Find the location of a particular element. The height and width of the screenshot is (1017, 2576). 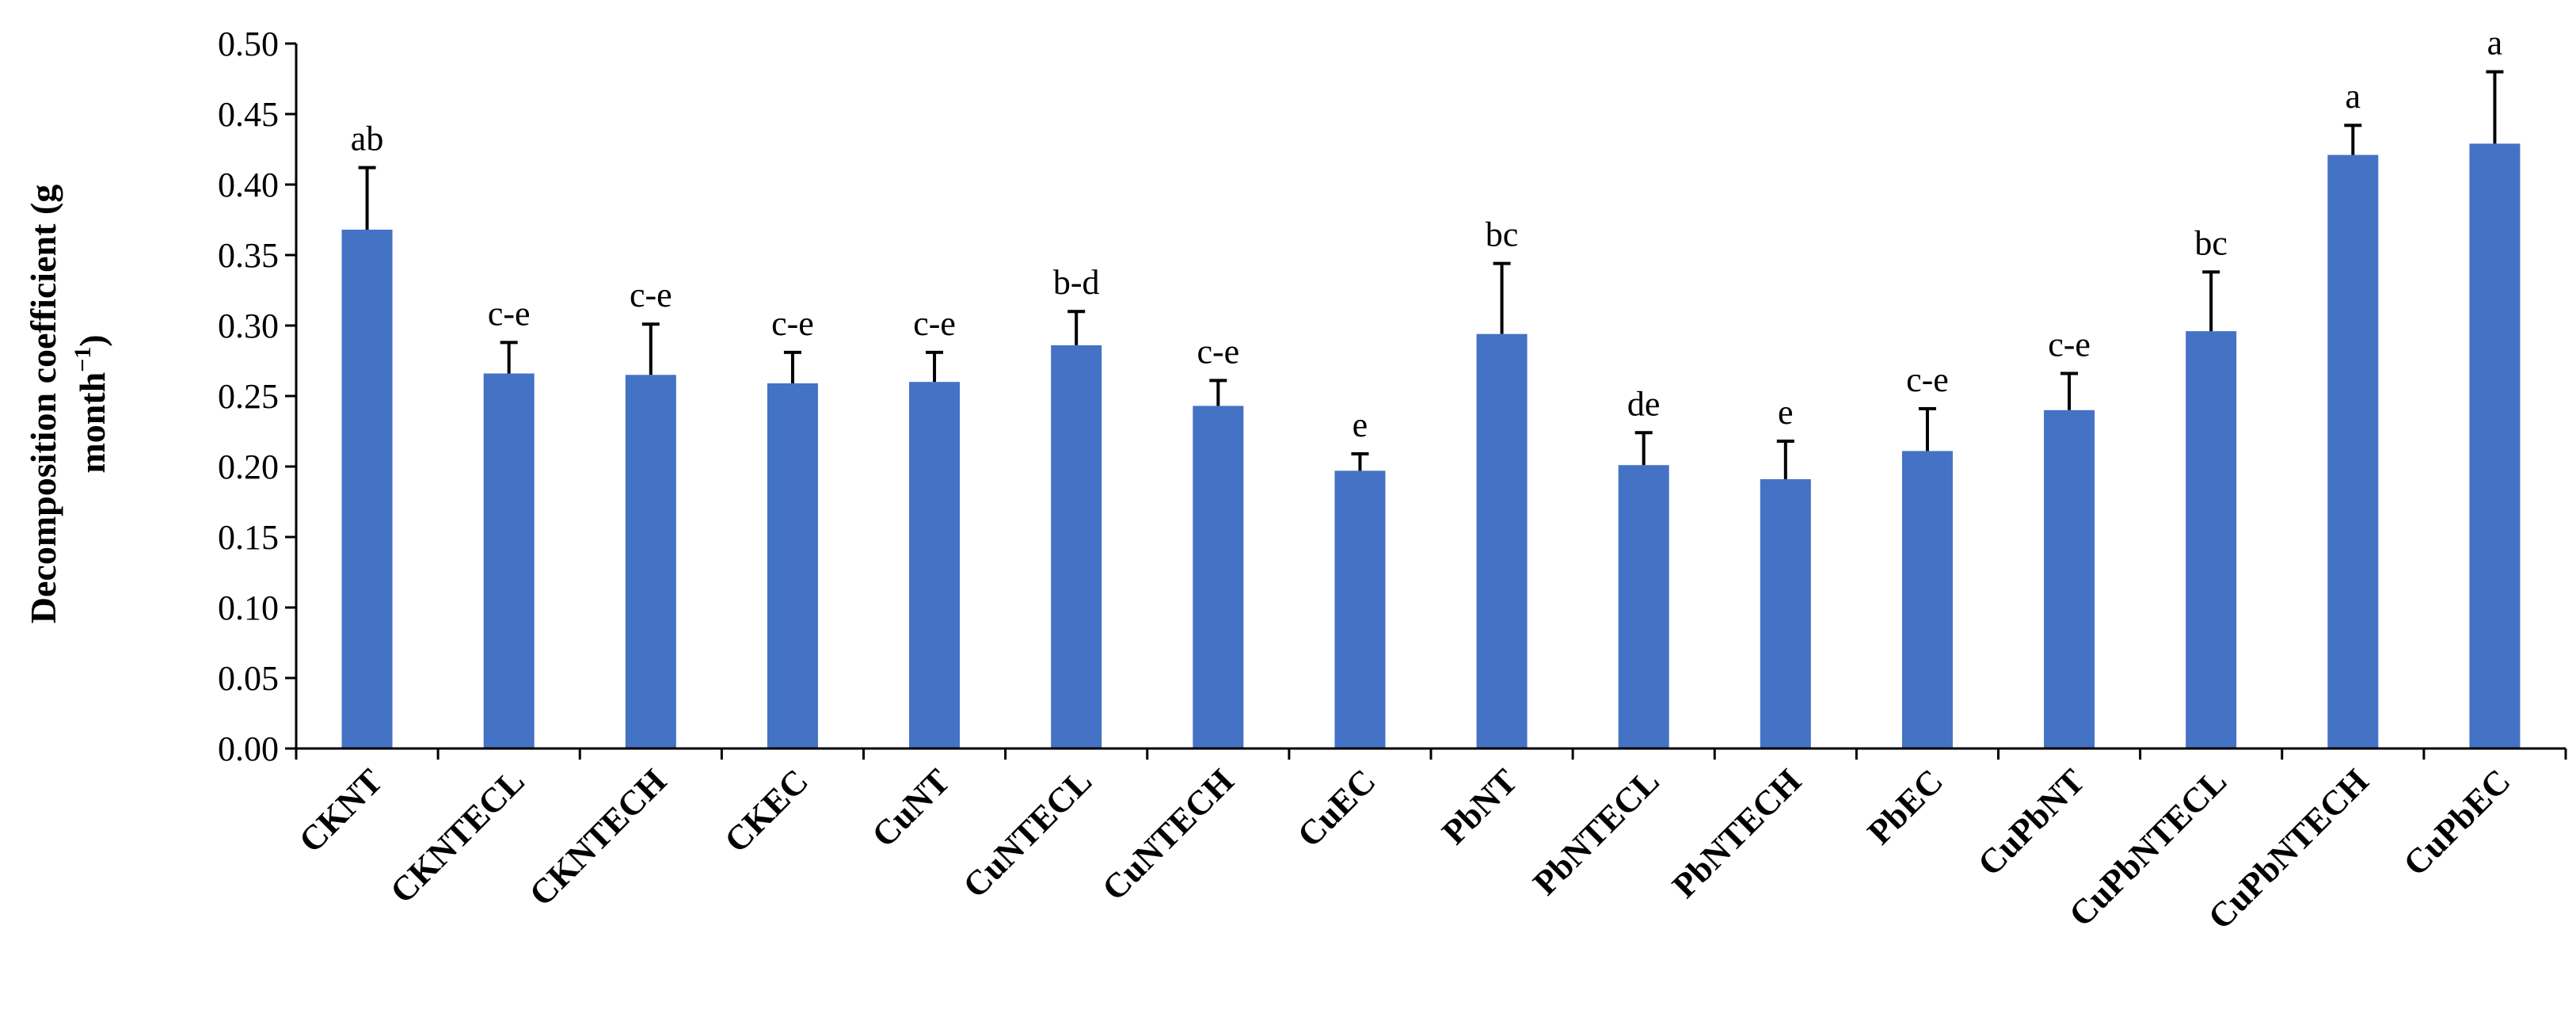

y-tick-label: 0.10 is located at coordinates (248, 607).